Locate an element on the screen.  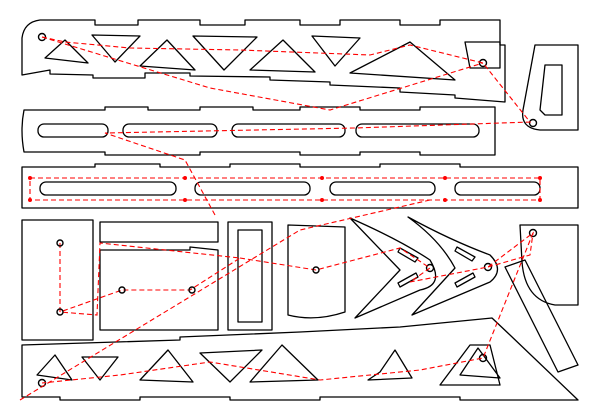
part-chevrons is located at coordinates (464, 294).